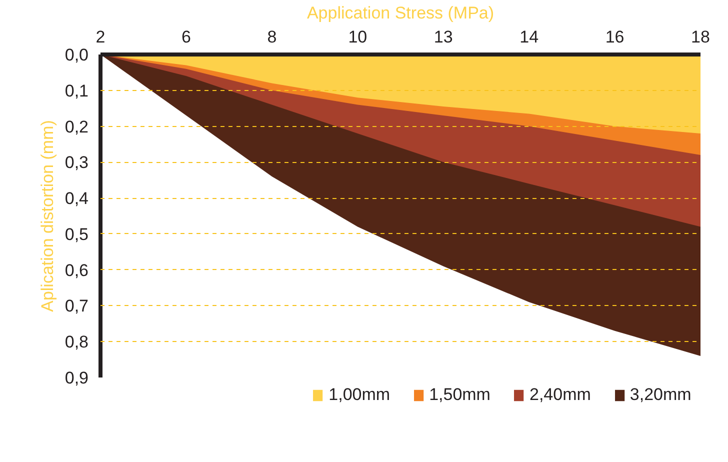  What do you see at coordinates (700, 37) in the screenshot?
I see `x-tick-label: 18` at bounding box center [700, 37].